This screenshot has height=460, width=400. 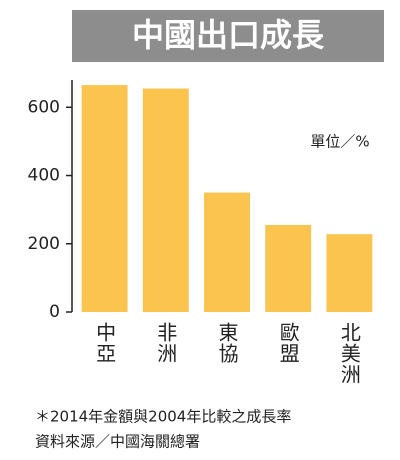 What do you see at coordinates (117, 442) in the screenshot?
I see `note: 資料來源／中國海關總署` at bounding box center [117, 442].